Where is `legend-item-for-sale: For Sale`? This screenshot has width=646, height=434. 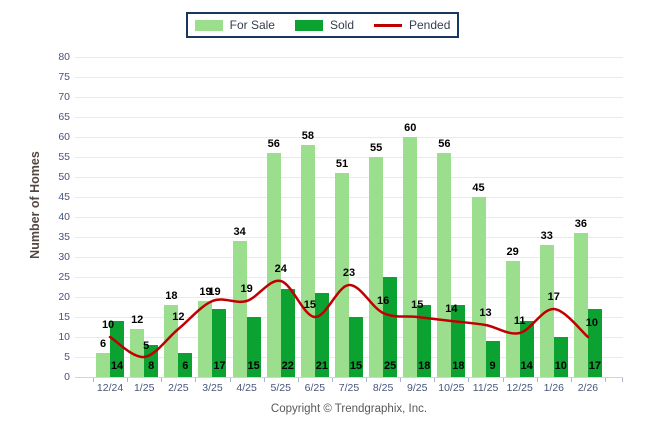 legend-item-for-sale: For Sale is located at coordinates (234, 25).